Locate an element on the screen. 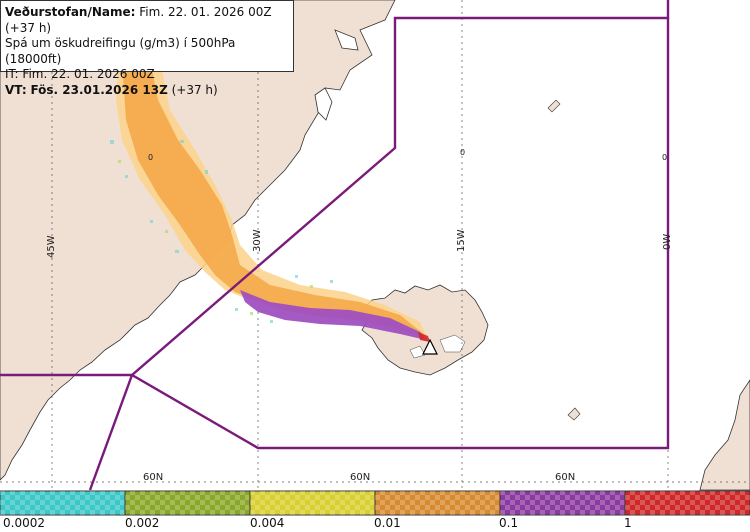 Image resolution: width=750 pixels, height=532 pixels. info-vt-suffix: (+37 h) is located at coordinates (194, 89).